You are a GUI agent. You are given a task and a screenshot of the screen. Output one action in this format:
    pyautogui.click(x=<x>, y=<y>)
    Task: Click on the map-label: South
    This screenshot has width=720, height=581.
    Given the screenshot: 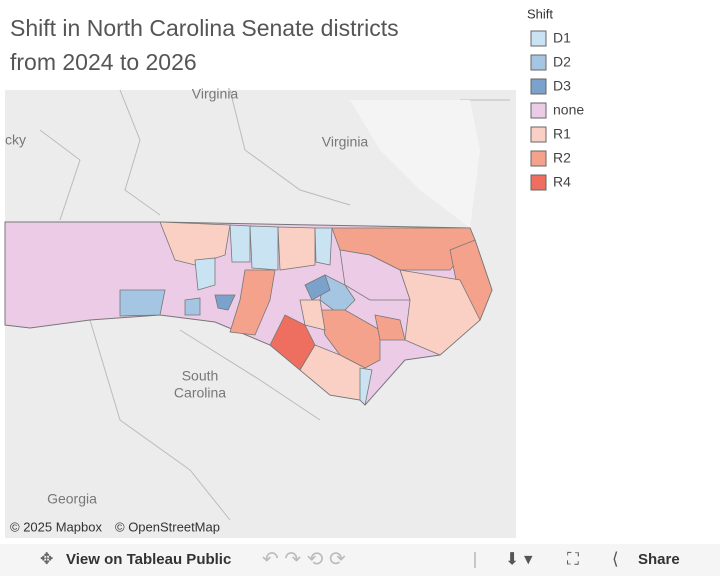 What is the action you would take?
    pyautogui.click(x=200, y=376)
    